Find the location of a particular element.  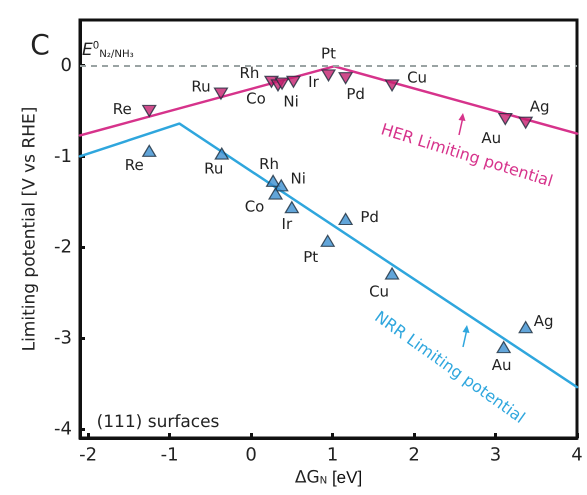

y-tick-label: -4 is located at coordinates (63, 429).